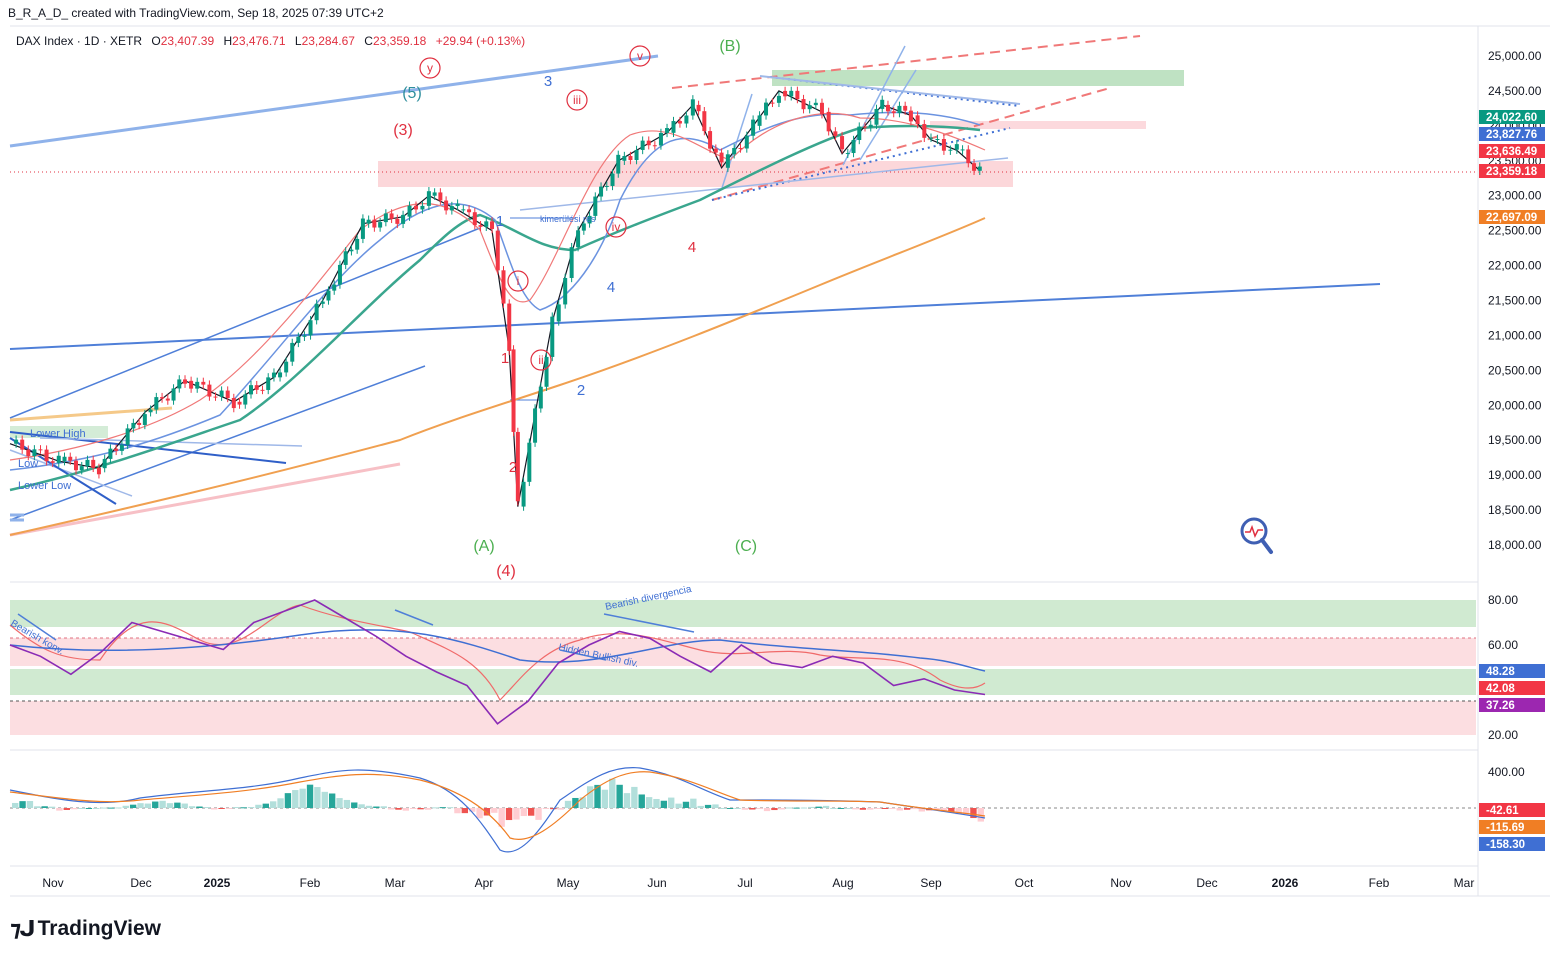 Image resolution: width=1560 pixels, height=957 pixels. What do you see at coordinates (692, 247) in the screenshot?
I see `wave-label: 4` at bounding box center [692, 247].